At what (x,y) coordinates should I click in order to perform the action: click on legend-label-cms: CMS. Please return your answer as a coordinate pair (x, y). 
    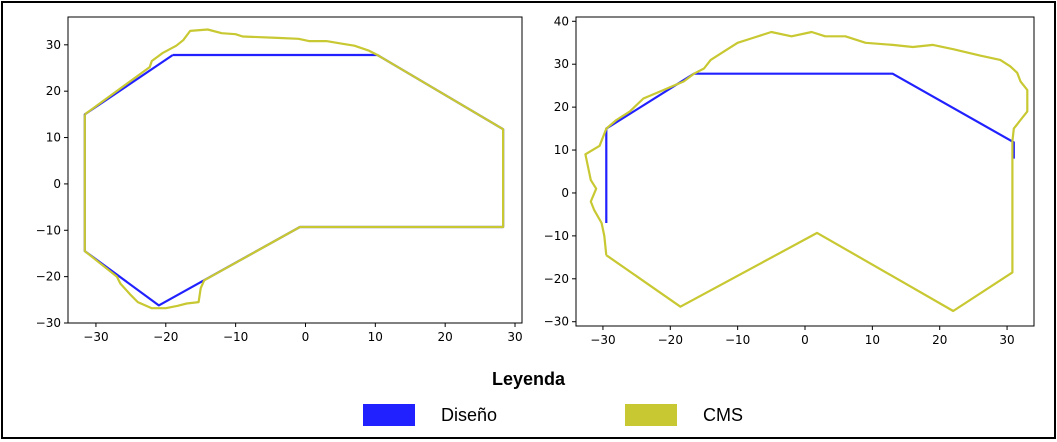
    Looking at the image, I should click on (723, 414).